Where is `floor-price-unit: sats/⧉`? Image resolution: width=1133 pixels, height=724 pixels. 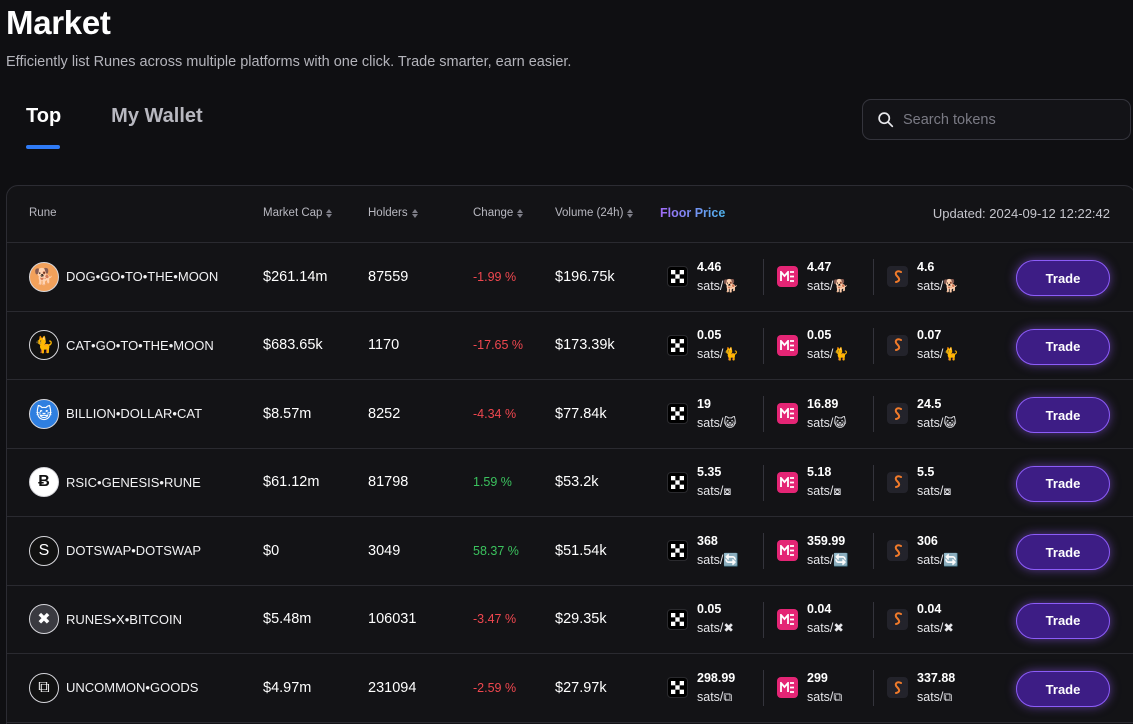
floor-price-unit: sats/⧉ is located at coordinates (935, 696).